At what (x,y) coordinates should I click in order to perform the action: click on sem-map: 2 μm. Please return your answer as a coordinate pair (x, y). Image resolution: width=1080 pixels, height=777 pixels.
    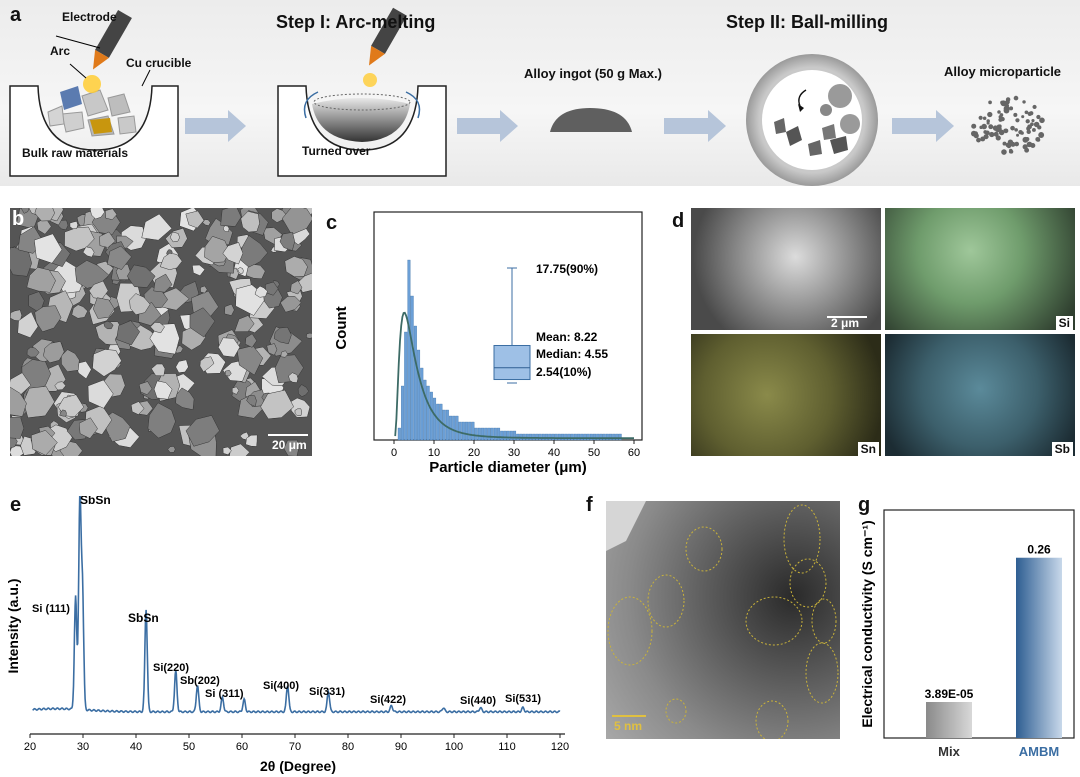
    Looking at the image, I should click on (786, 269).